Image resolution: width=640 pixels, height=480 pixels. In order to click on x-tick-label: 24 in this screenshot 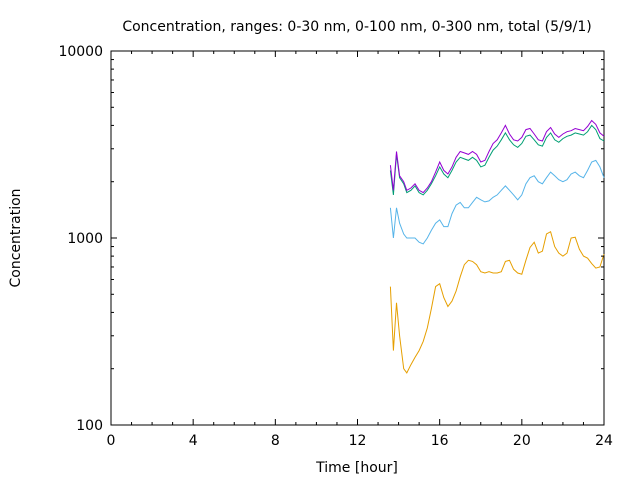, I will do `click(604, 441)`.